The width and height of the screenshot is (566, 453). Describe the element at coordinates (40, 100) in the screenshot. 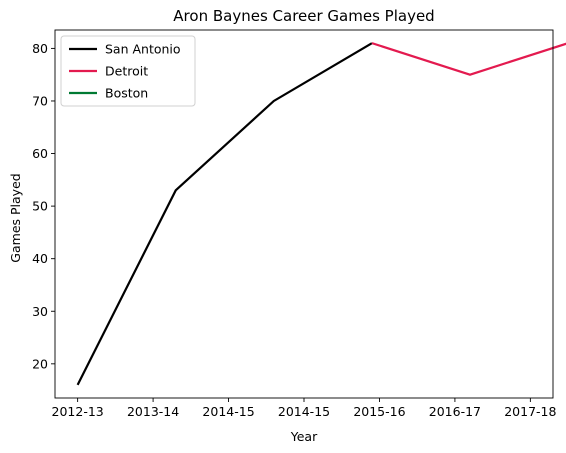

I see `y-tick-label: 70` at that location.